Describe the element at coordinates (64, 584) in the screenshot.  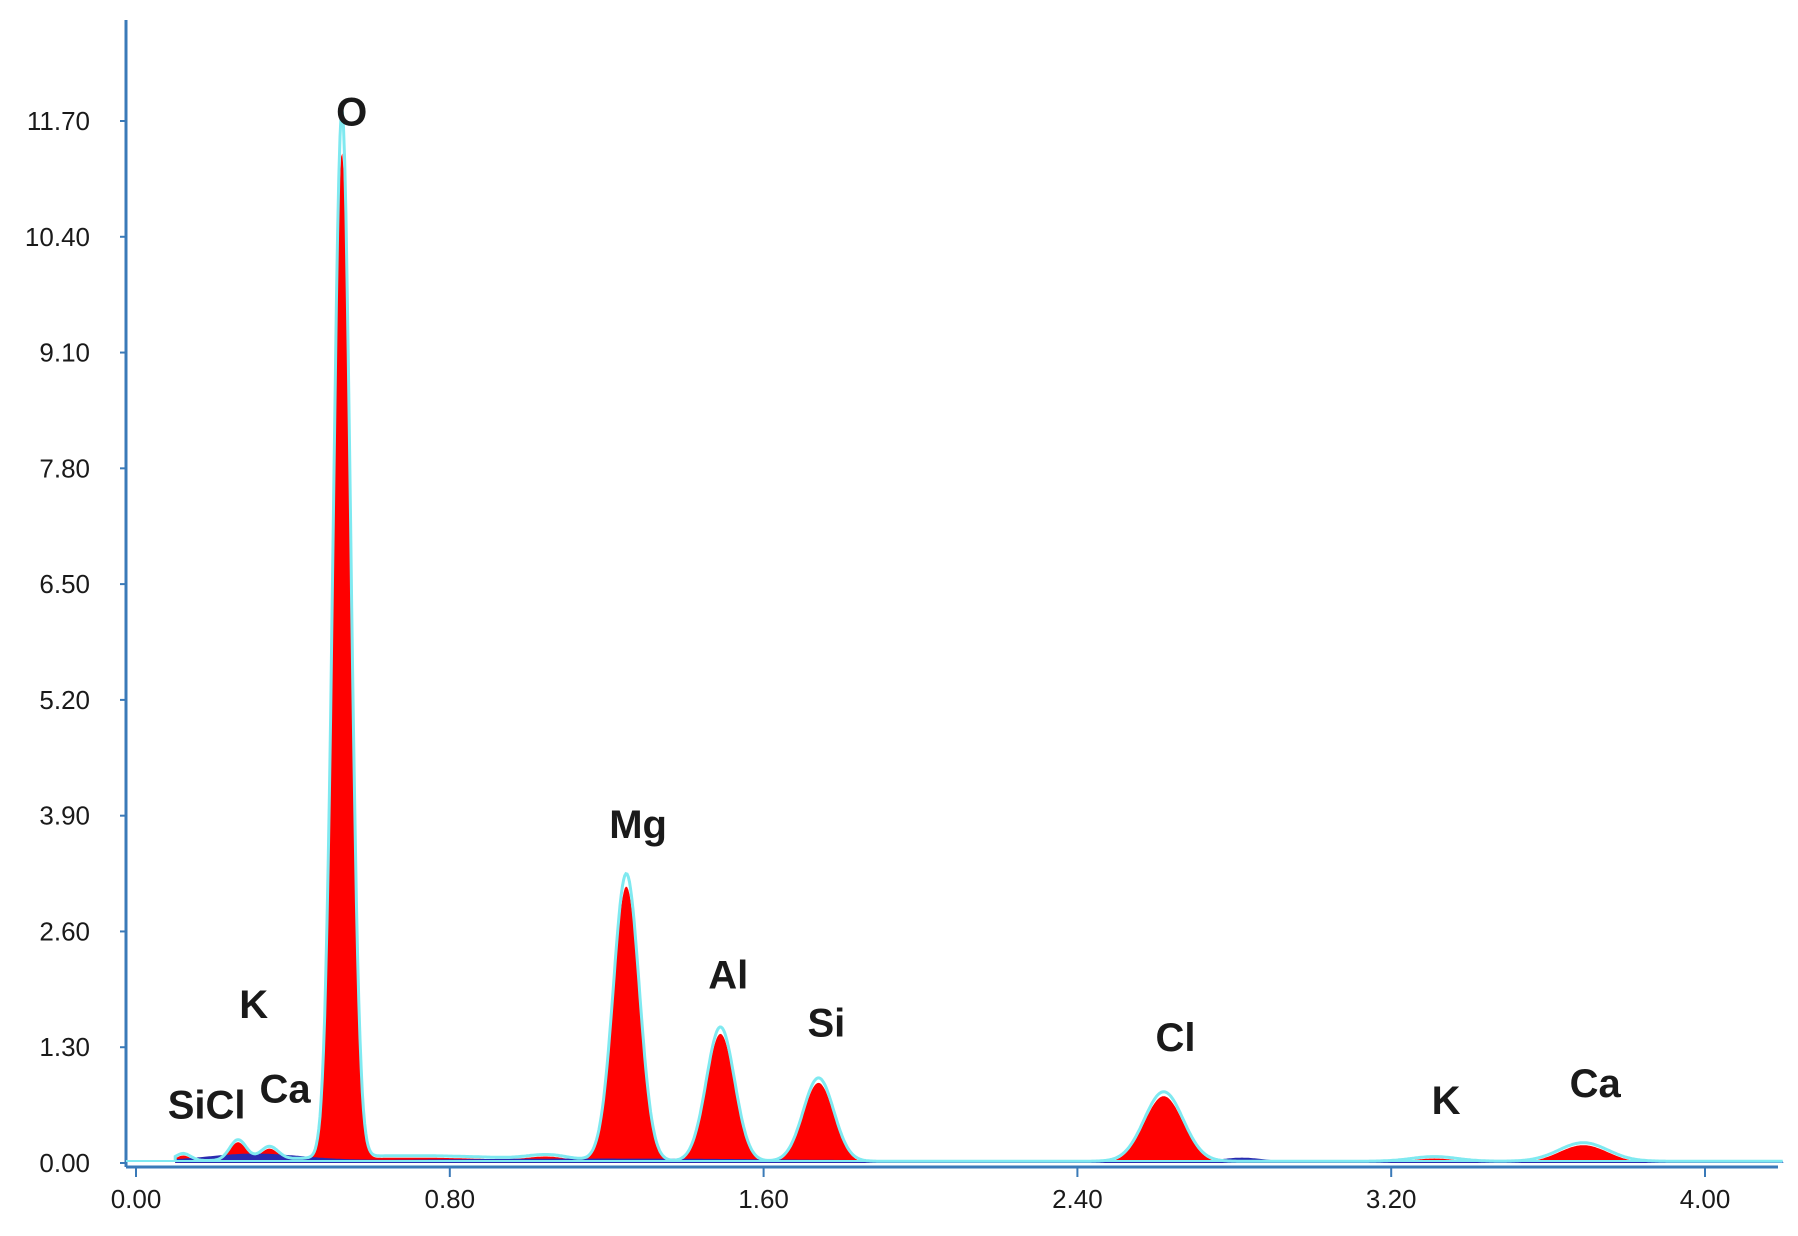
I see `y-tick-label: 6.50` at that location.